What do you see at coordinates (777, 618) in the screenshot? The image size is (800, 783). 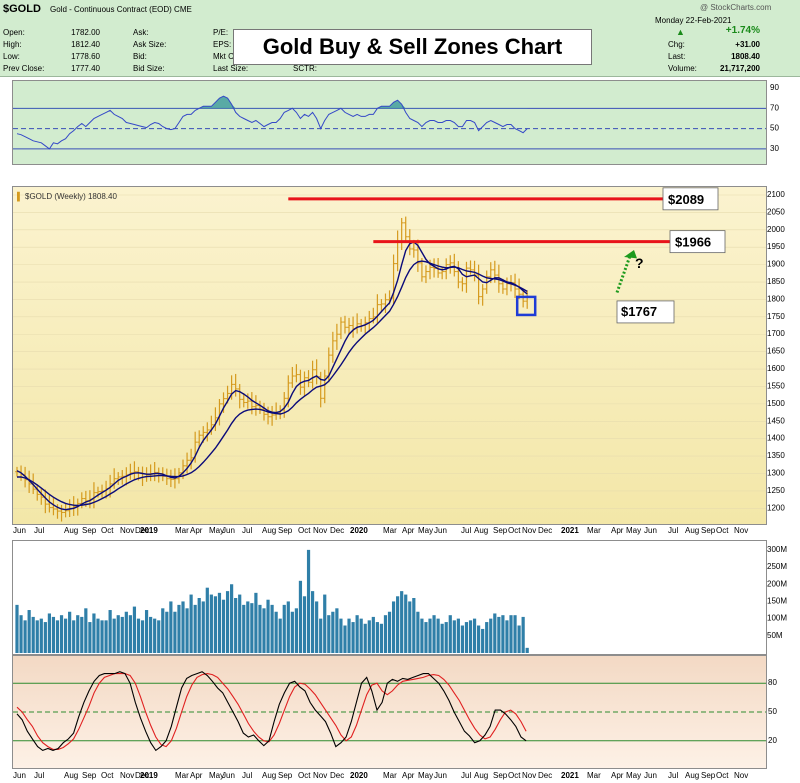 I see `volume-tick-label: 100M` at bounding box center [777, 618].